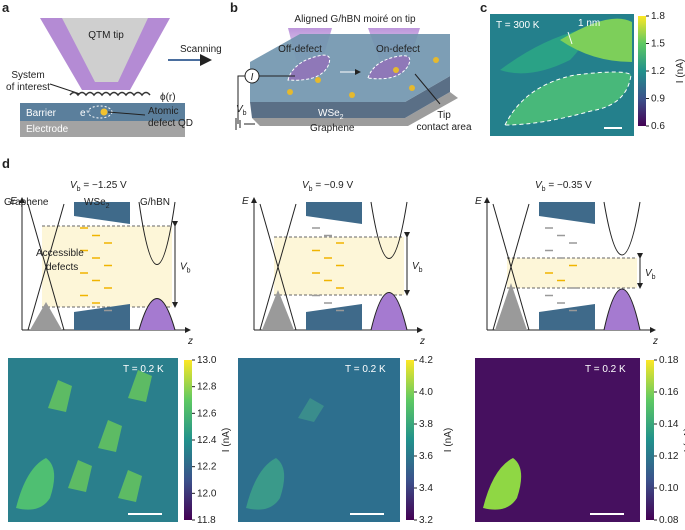  Describe the element at coordinates (426, 488) in the screenshot. I see `colorbar-tick-label: 3.4` at that location.